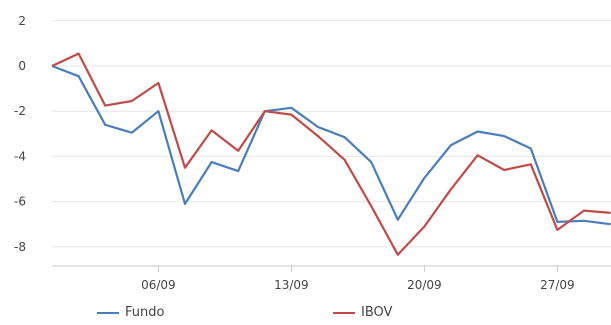 Image resolution: width=611 pixels, height=325 pixels. I want to click on legend-label-ibov: IBOV, so click(377, 312).